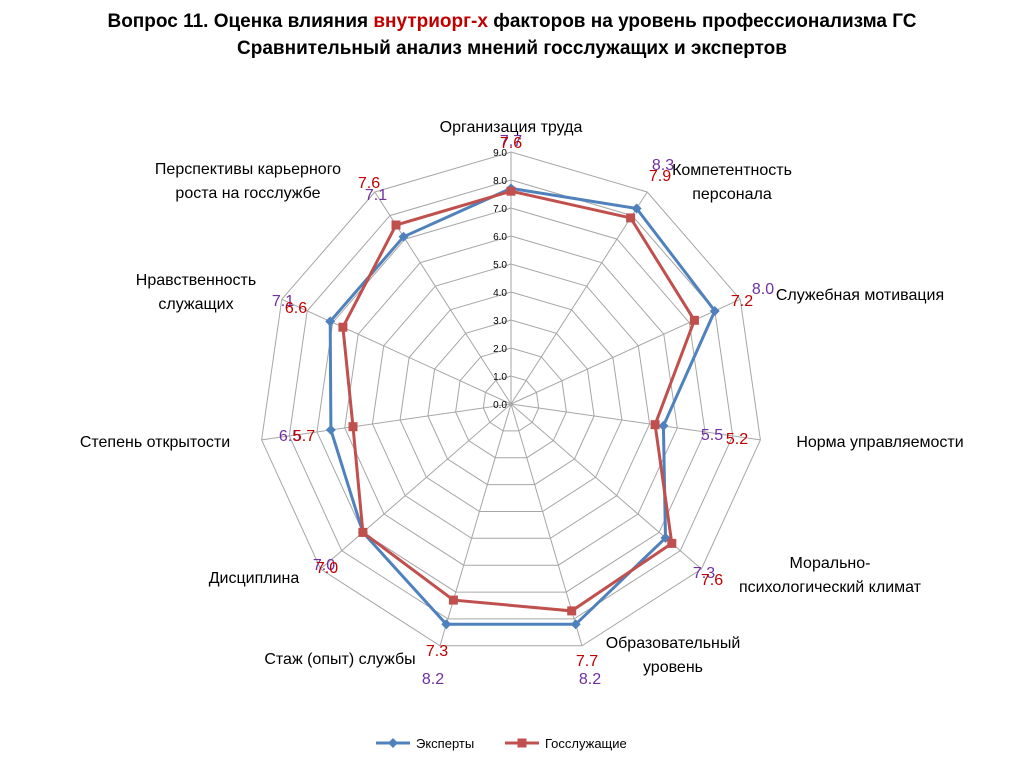 The image size is (1024, 768). What do you see at coordinates (500, 153) in the screenshot?
I see `tick-label: 9.0` at bounding box center [500, 153].